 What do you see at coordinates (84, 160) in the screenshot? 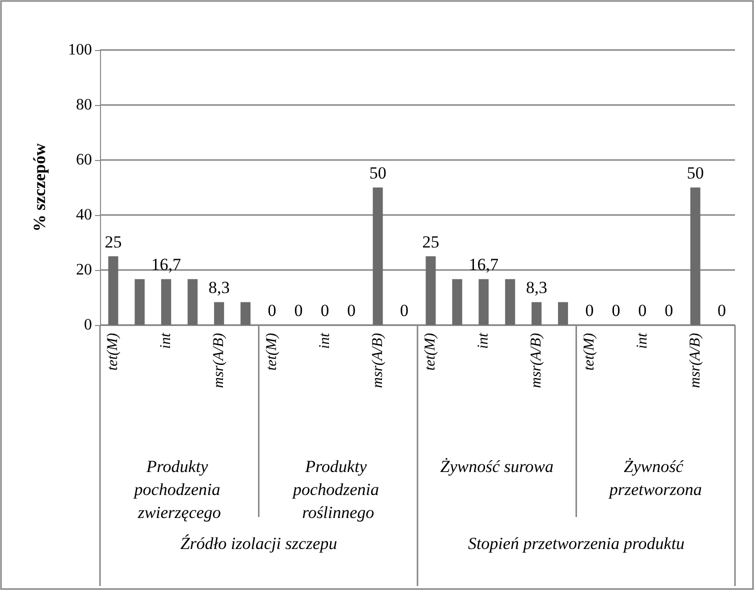
I see `y-tick-label: 60` at bounding box center [84, 160].